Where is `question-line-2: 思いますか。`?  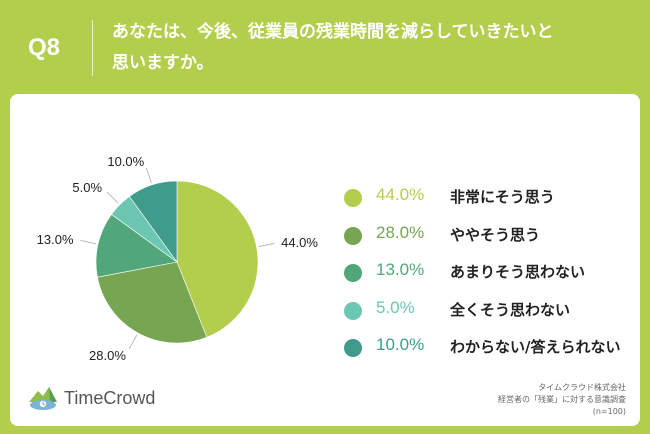 question-line-2: 思いますか。 is located at coordinates (163, 63).